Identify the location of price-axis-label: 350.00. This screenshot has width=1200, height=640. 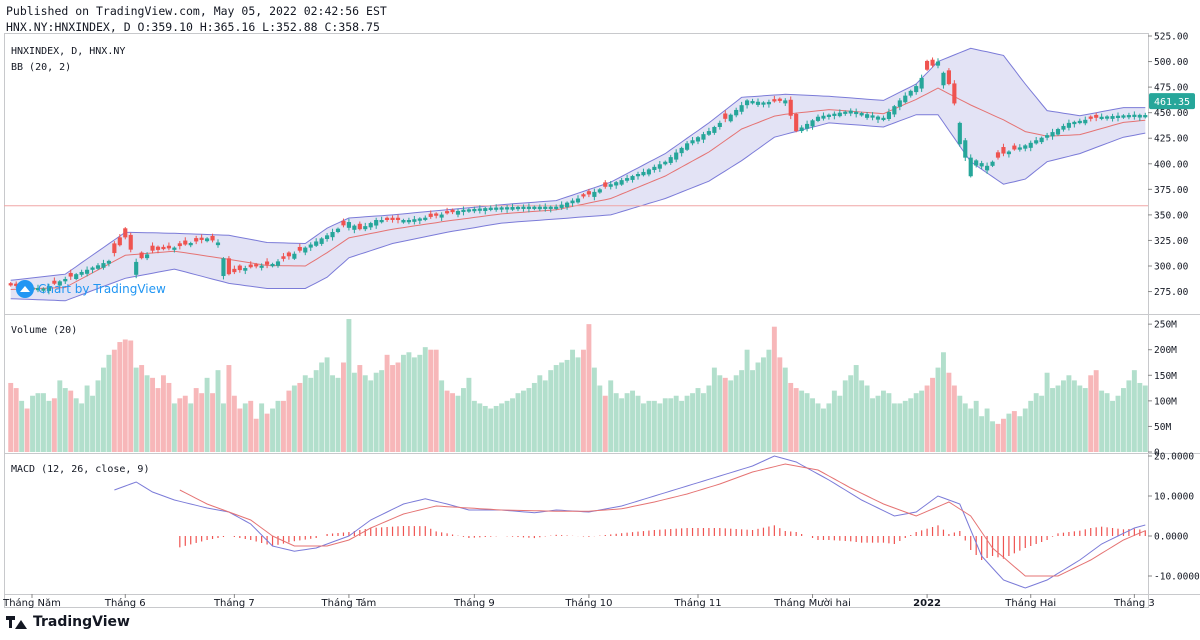
(1171, 215).